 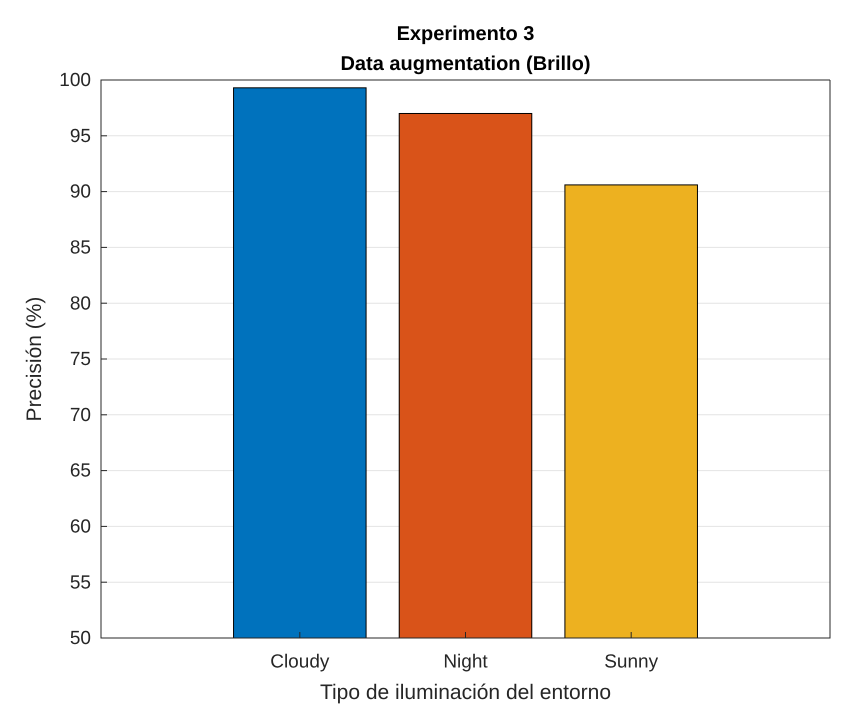 I want to click on y-tick-label: 50, so click(x=80, y=639).